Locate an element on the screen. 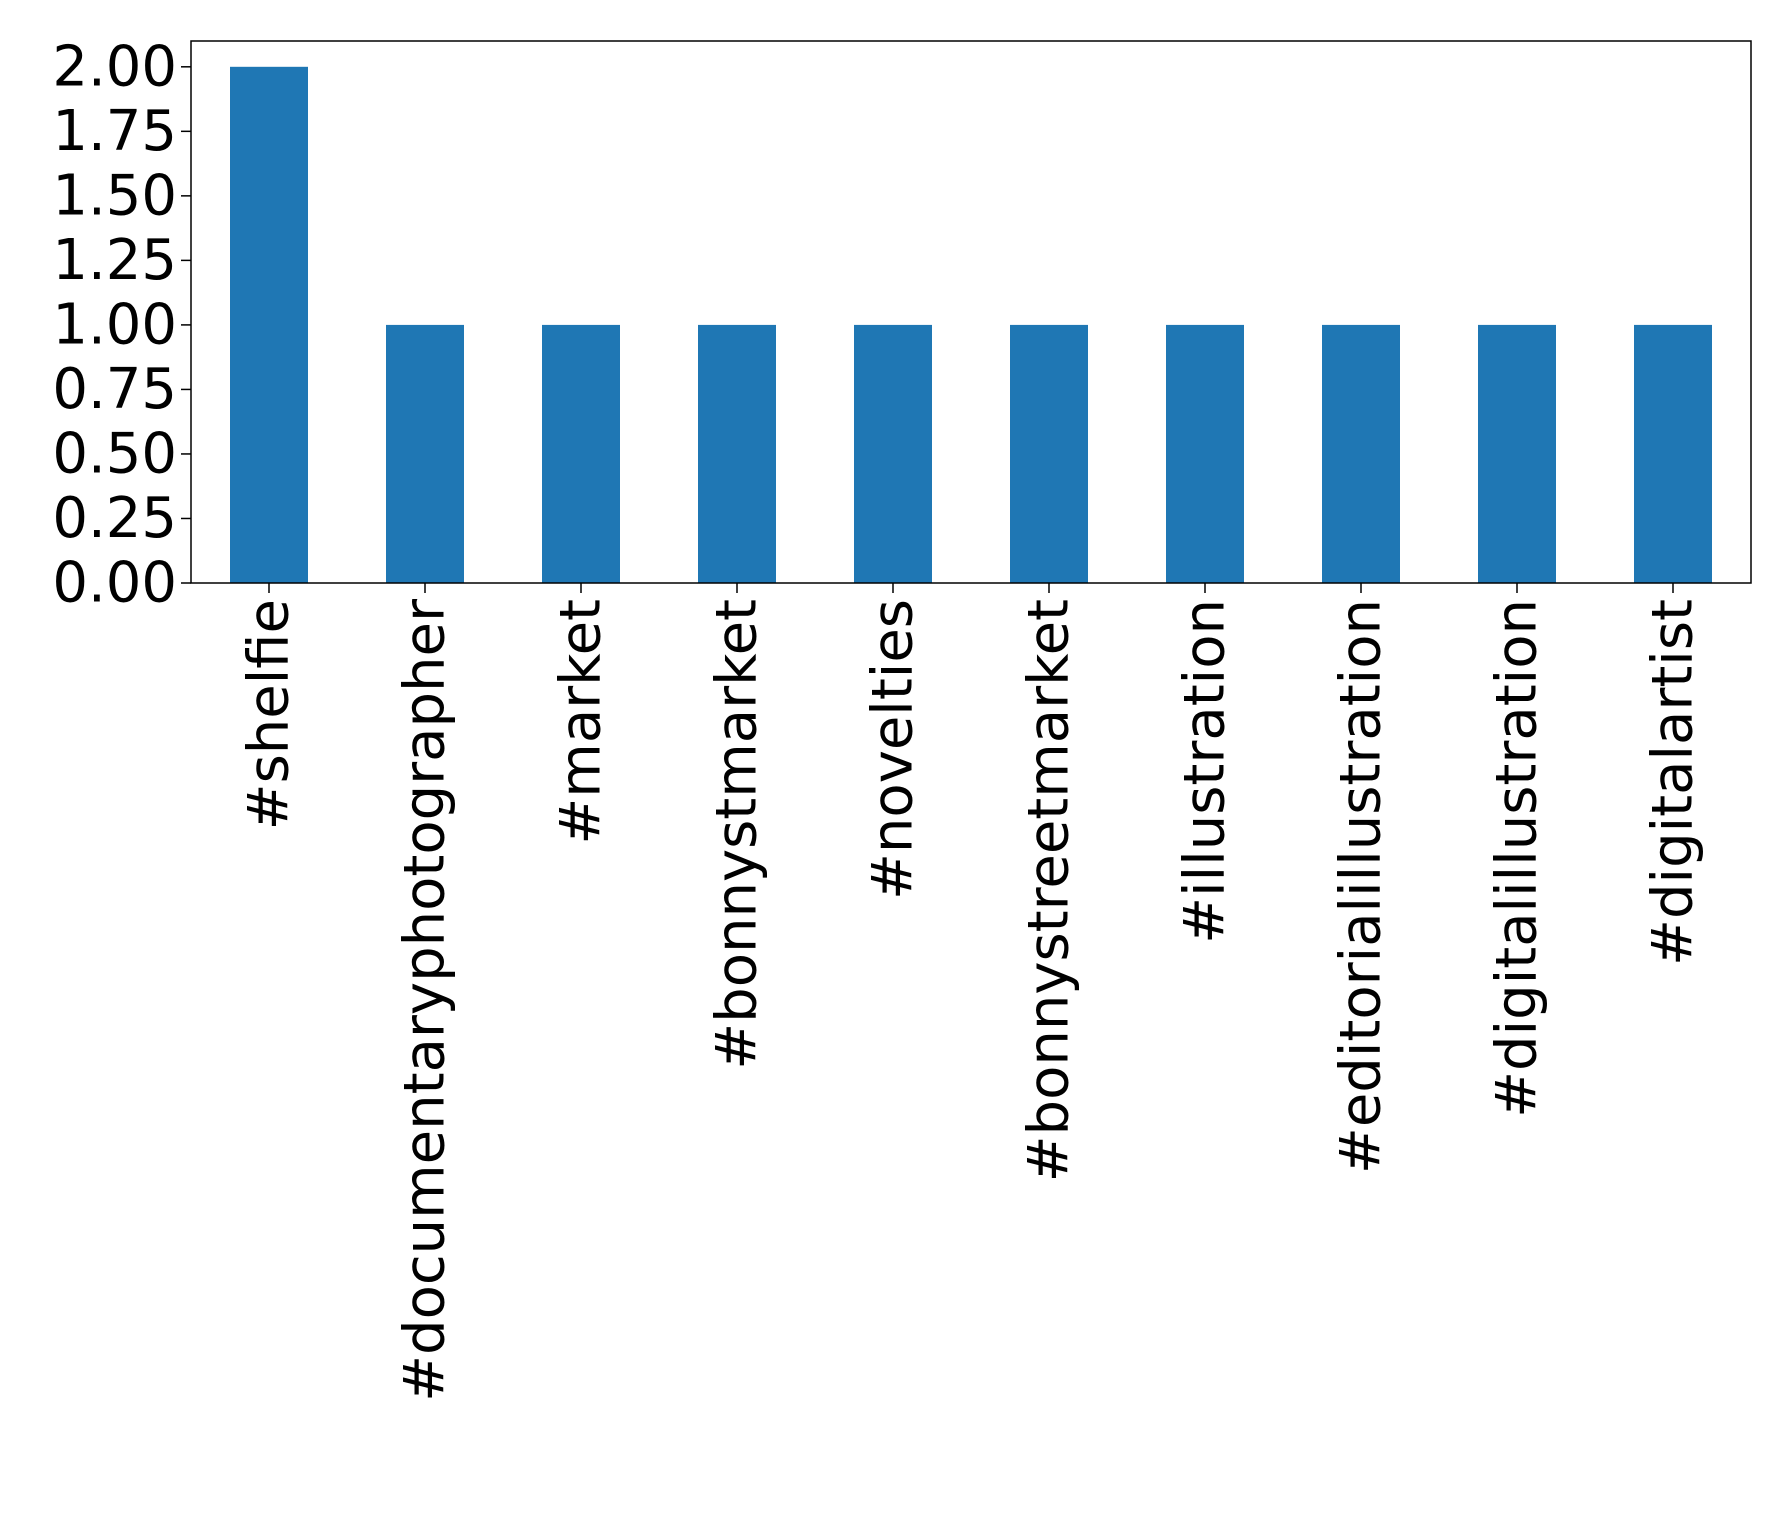 This screenshot has height=1524, width=1778. bar-novelties is located at coordinates (893, 453).